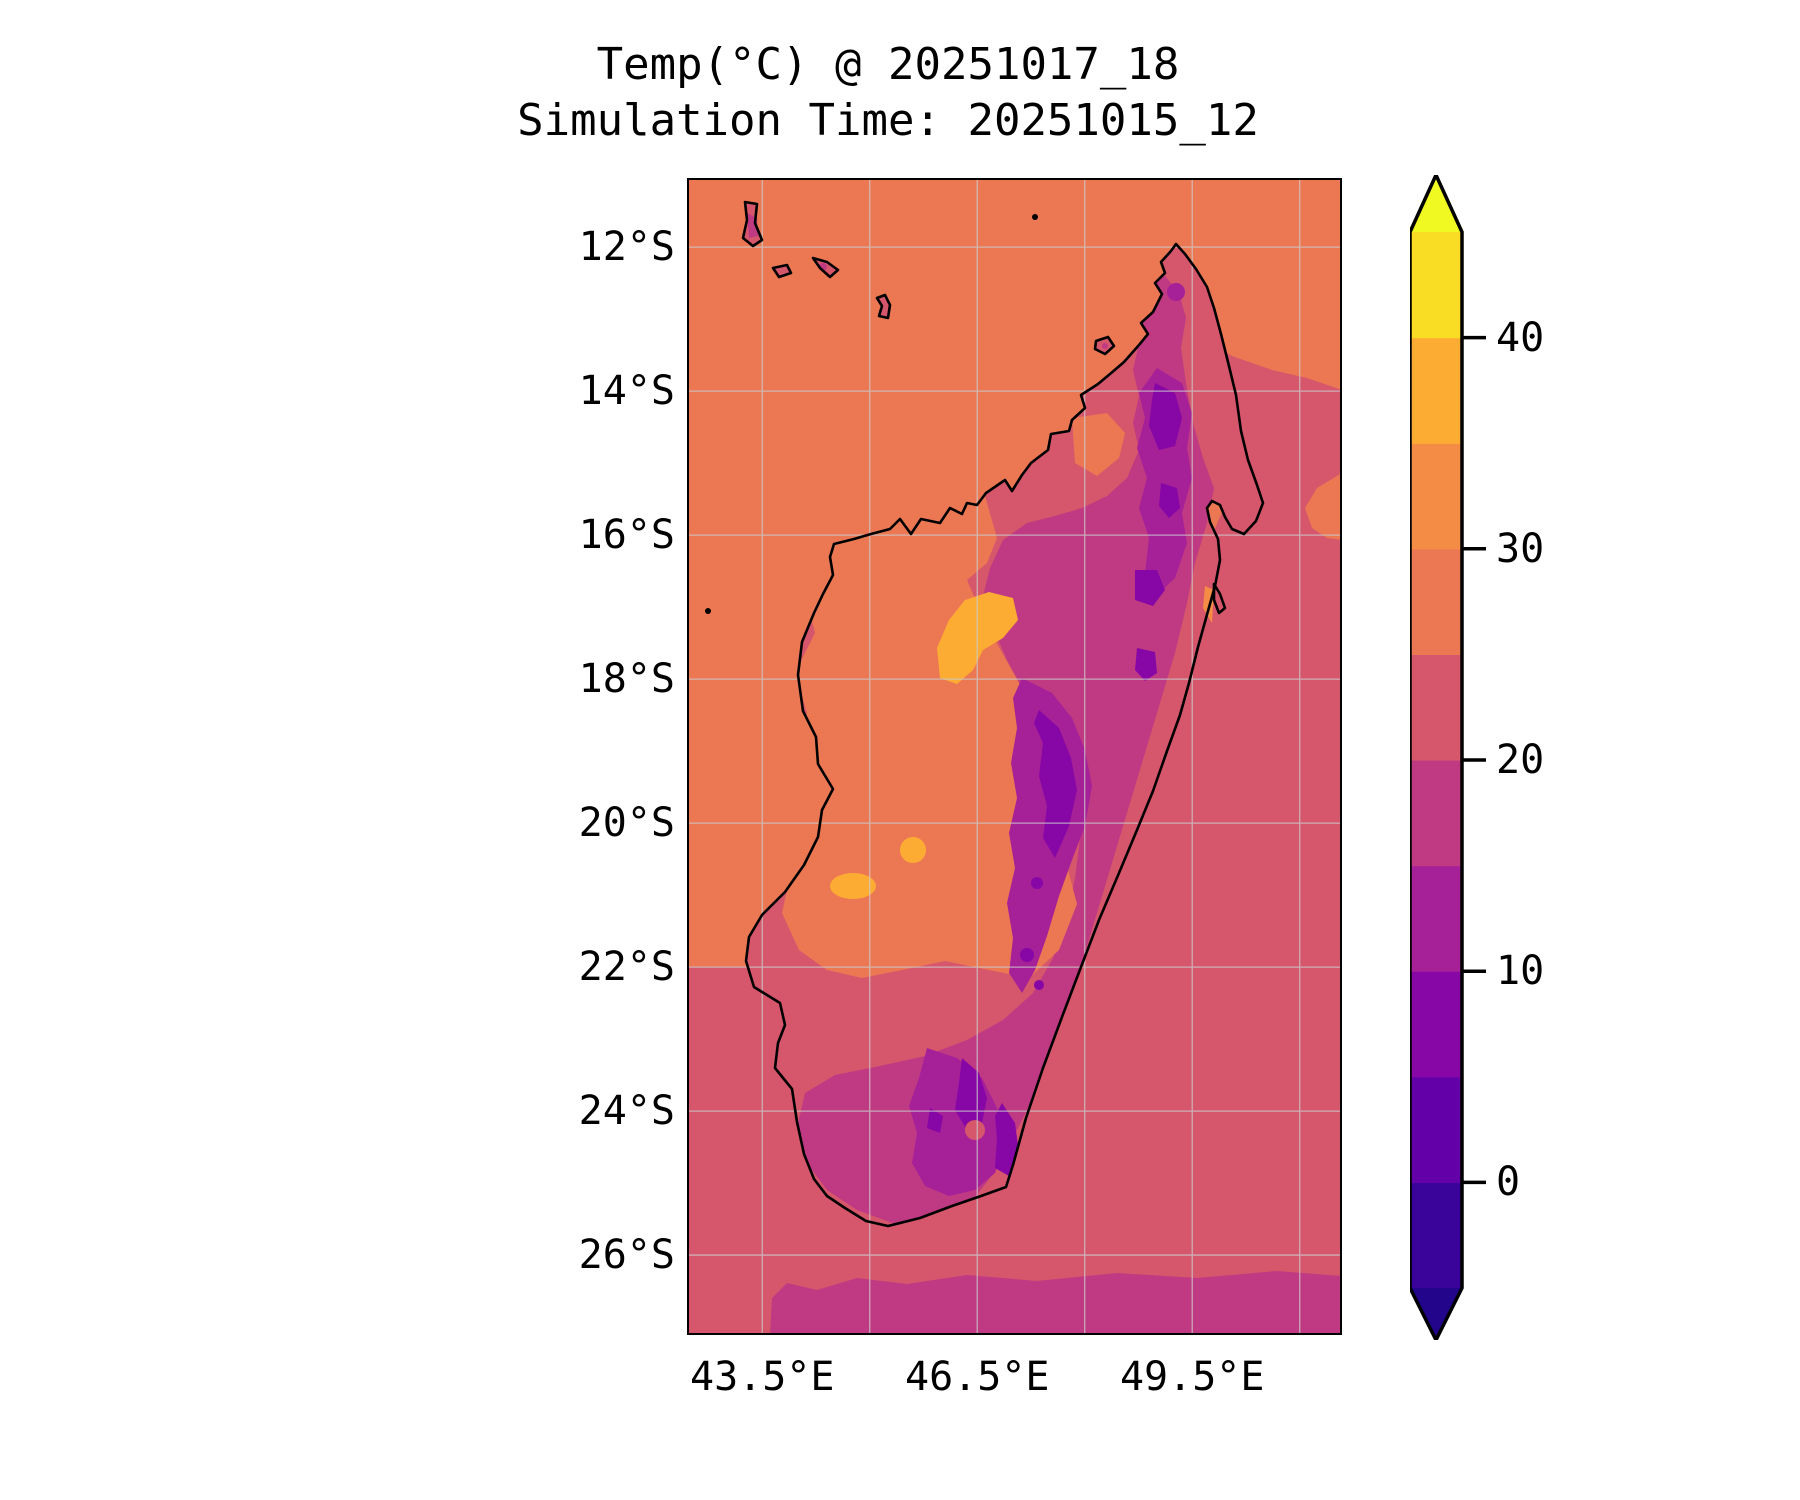  What do you see at coordinates (1192, 1377) in the screenshot?
I see `xtick-49.5: 49.5°E` at bounding box center [1192, 1377].